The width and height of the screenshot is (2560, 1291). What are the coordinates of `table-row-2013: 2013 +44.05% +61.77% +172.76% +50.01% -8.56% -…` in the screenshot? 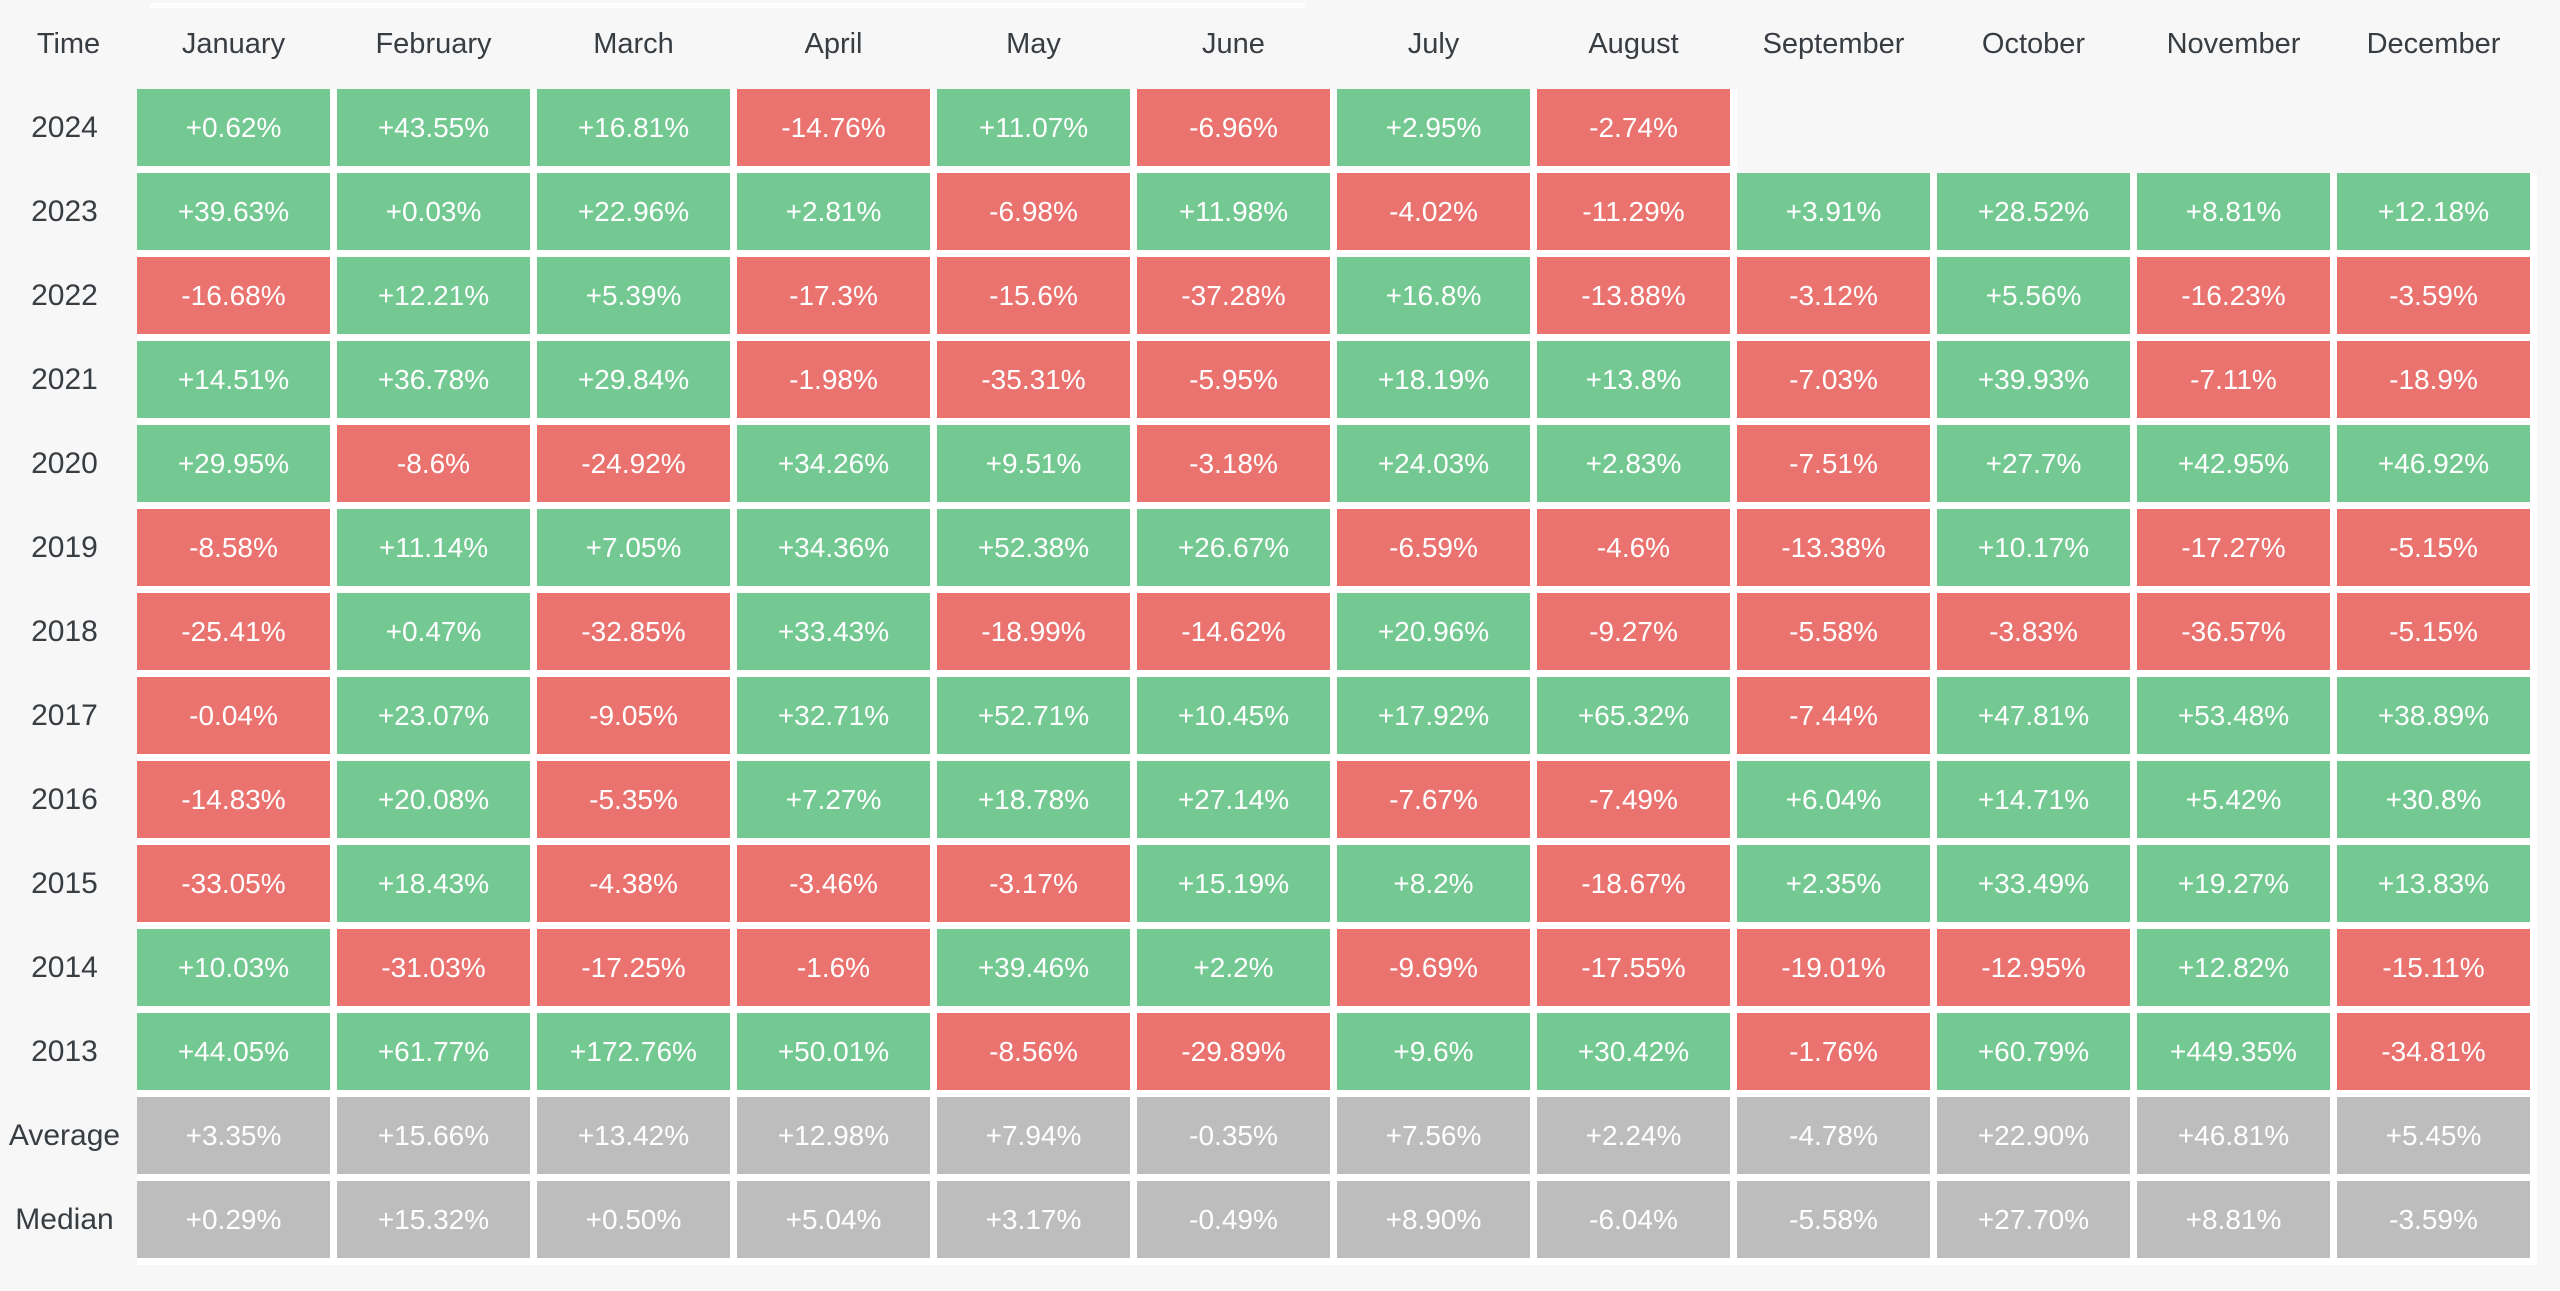 It's located at (1280, 1055).